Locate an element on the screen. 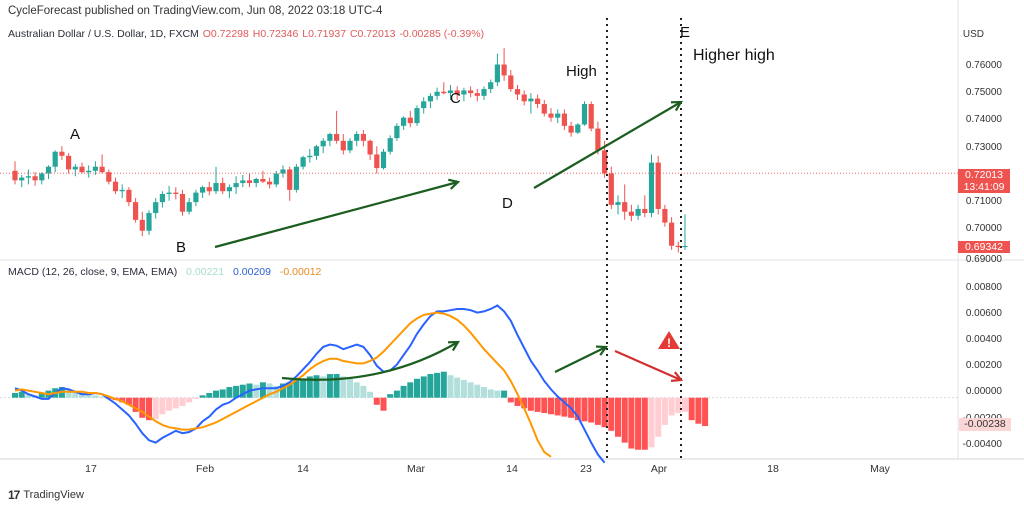 Image resolution: width=1024 pixels, height=509 pixels. label-c: C is located at coordinates (455, 98).